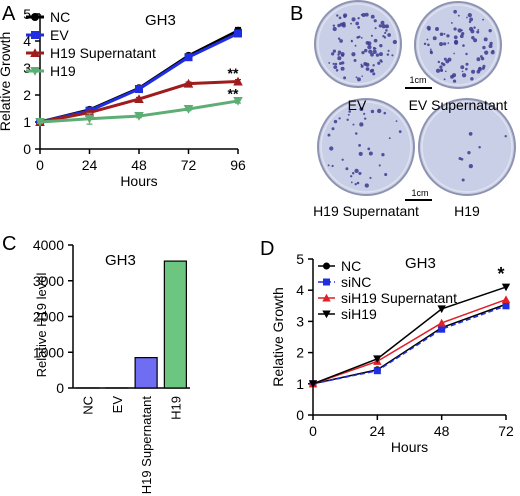  Describe the element at coordinates (175, 324) in the screenshot. I see `bar` at that location.